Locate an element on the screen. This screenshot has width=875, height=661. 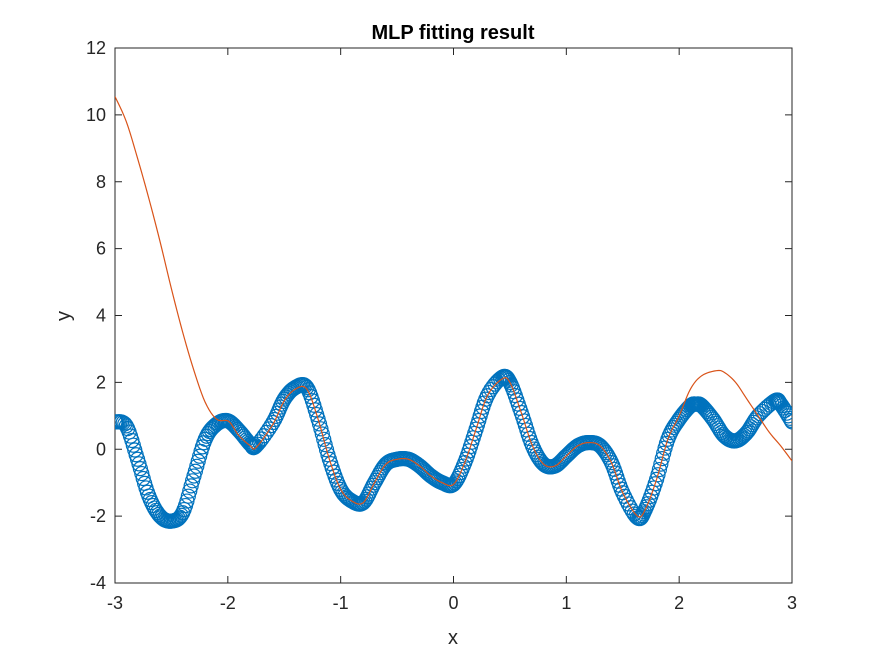
x-tick-label: -1 is located at coordinates (341, 603).